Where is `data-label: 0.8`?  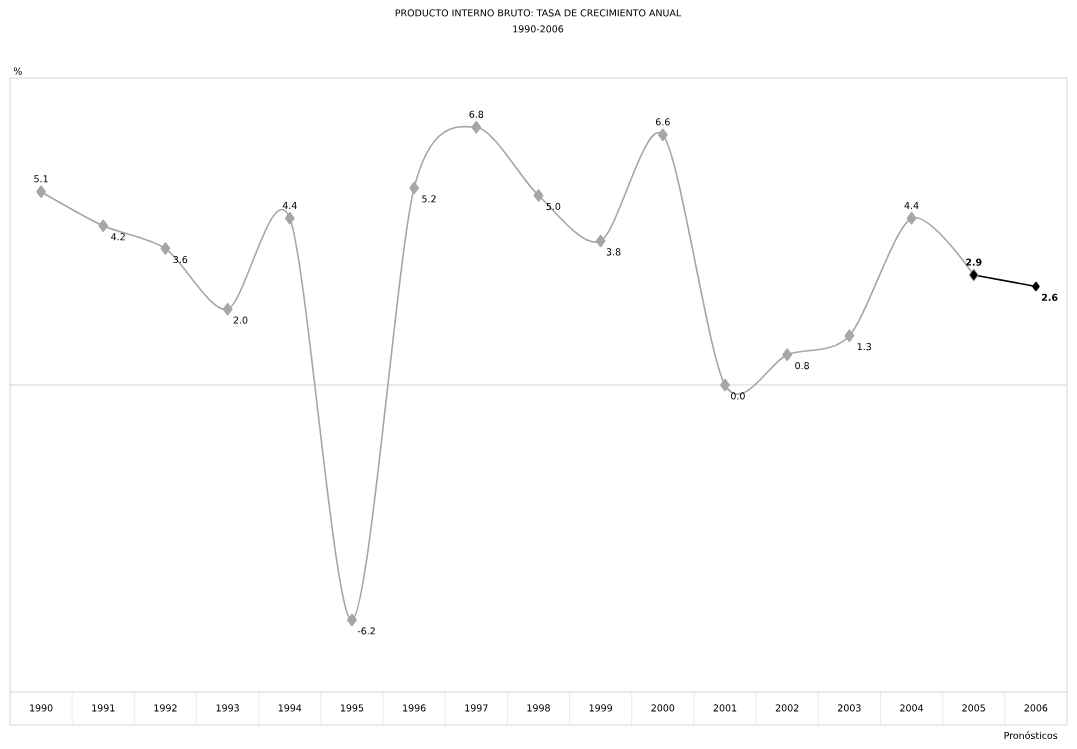
data-label: 0.8 is located at coordinates (802, 366).